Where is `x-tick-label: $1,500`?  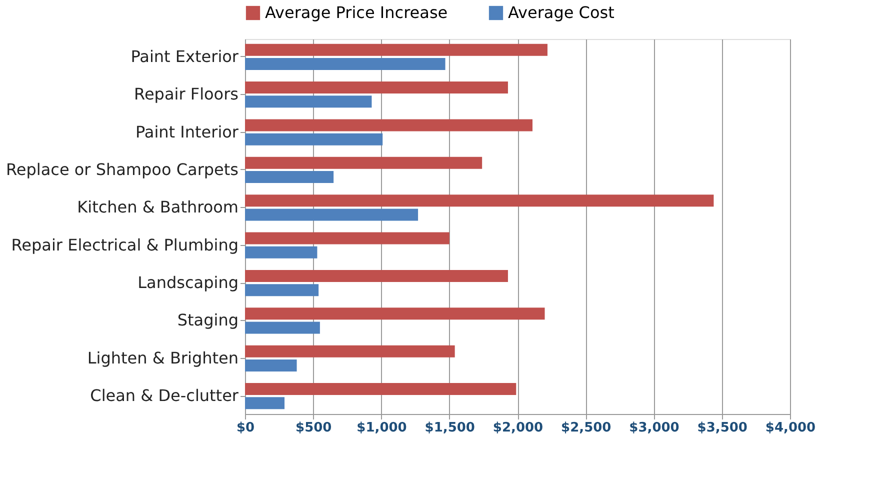
x-tick-label: $1,500 is located at coordinates (449, 428).